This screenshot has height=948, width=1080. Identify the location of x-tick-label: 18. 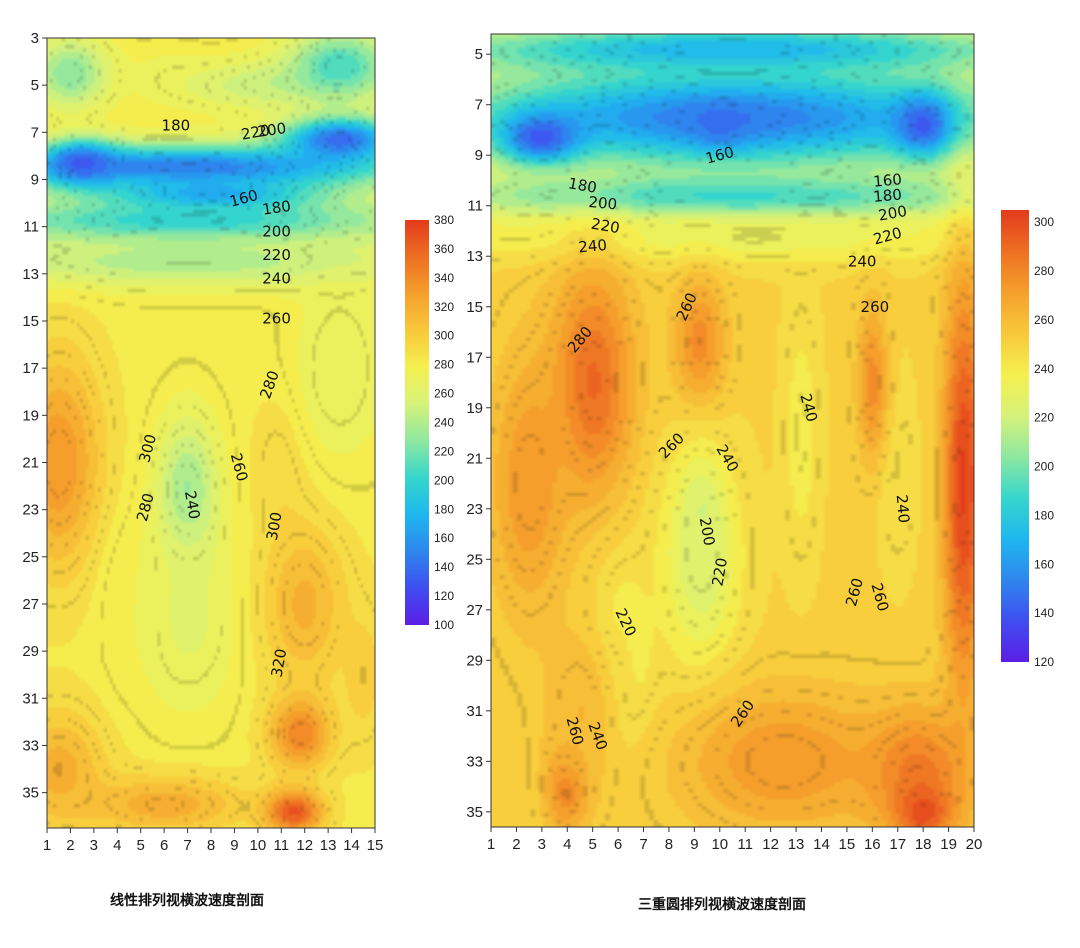
(923, 844).